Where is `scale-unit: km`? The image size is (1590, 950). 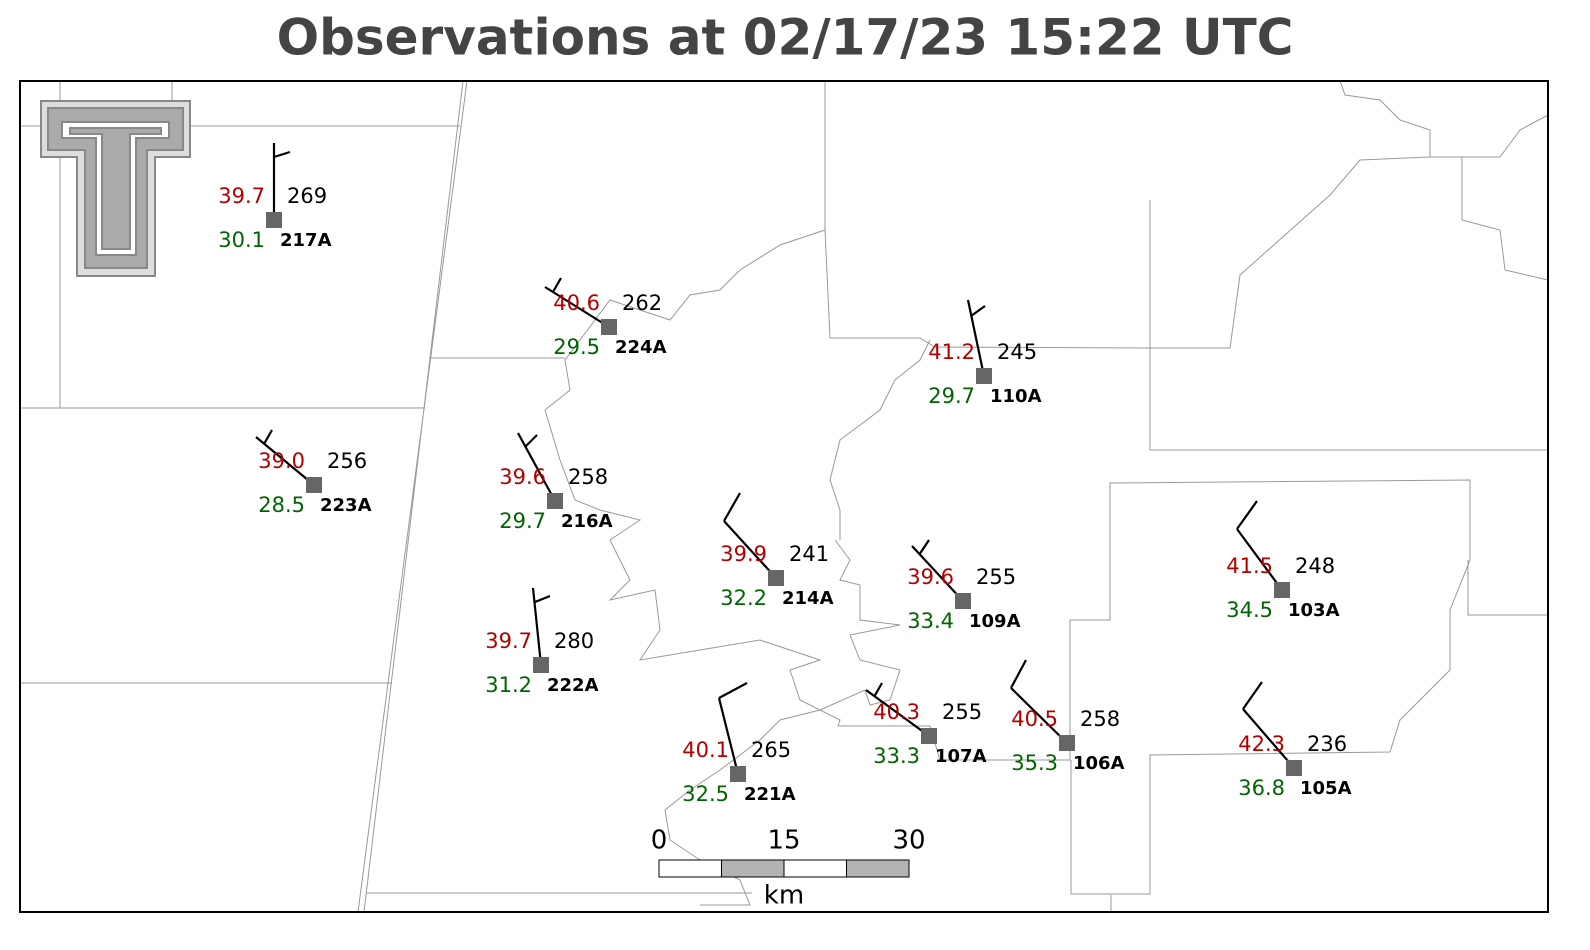
scale-unit: km is located at coordinates (784, 896).